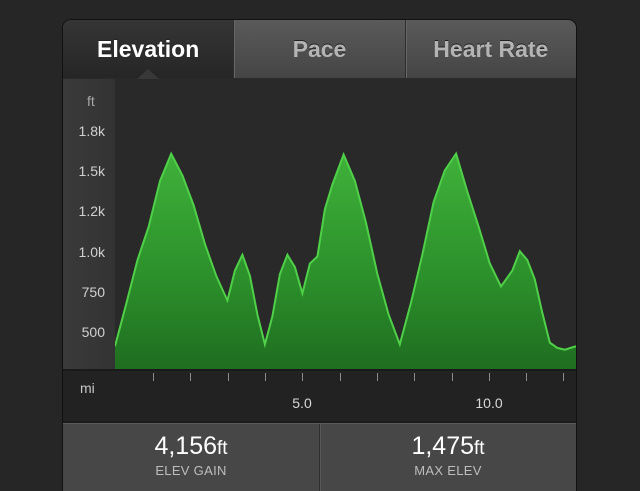  Describe the element at coordinates (448, 470) in the screenshot. I see `max-elev-label: MAX ELEV` at that location.